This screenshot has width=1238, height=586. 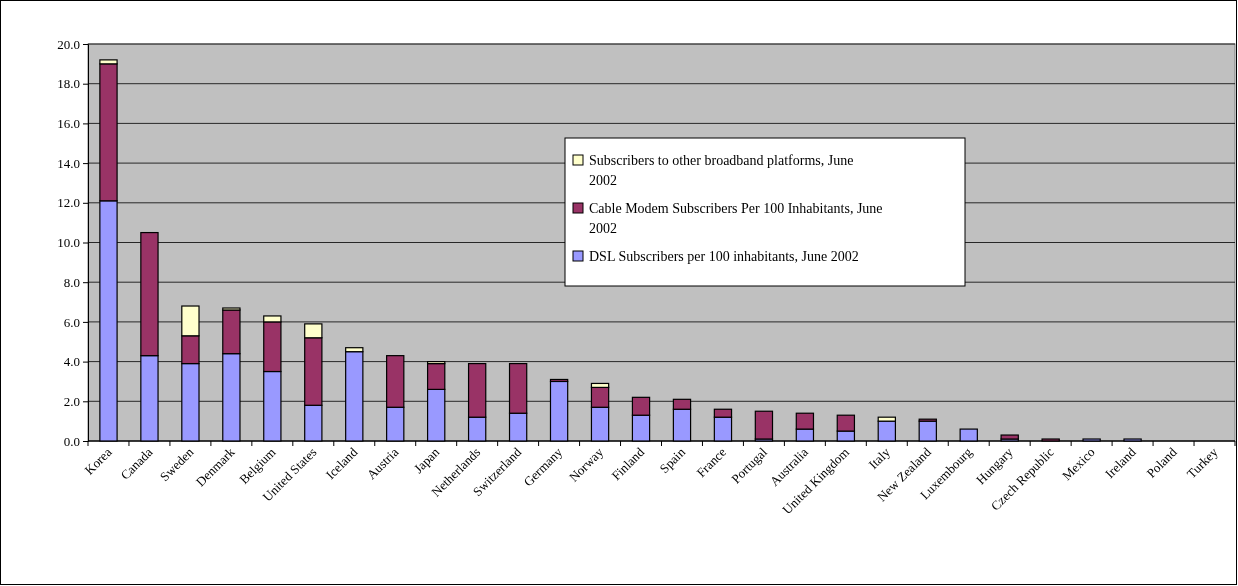 I want to click on y-tick-label: 20.0, so click(x=68, y=44).